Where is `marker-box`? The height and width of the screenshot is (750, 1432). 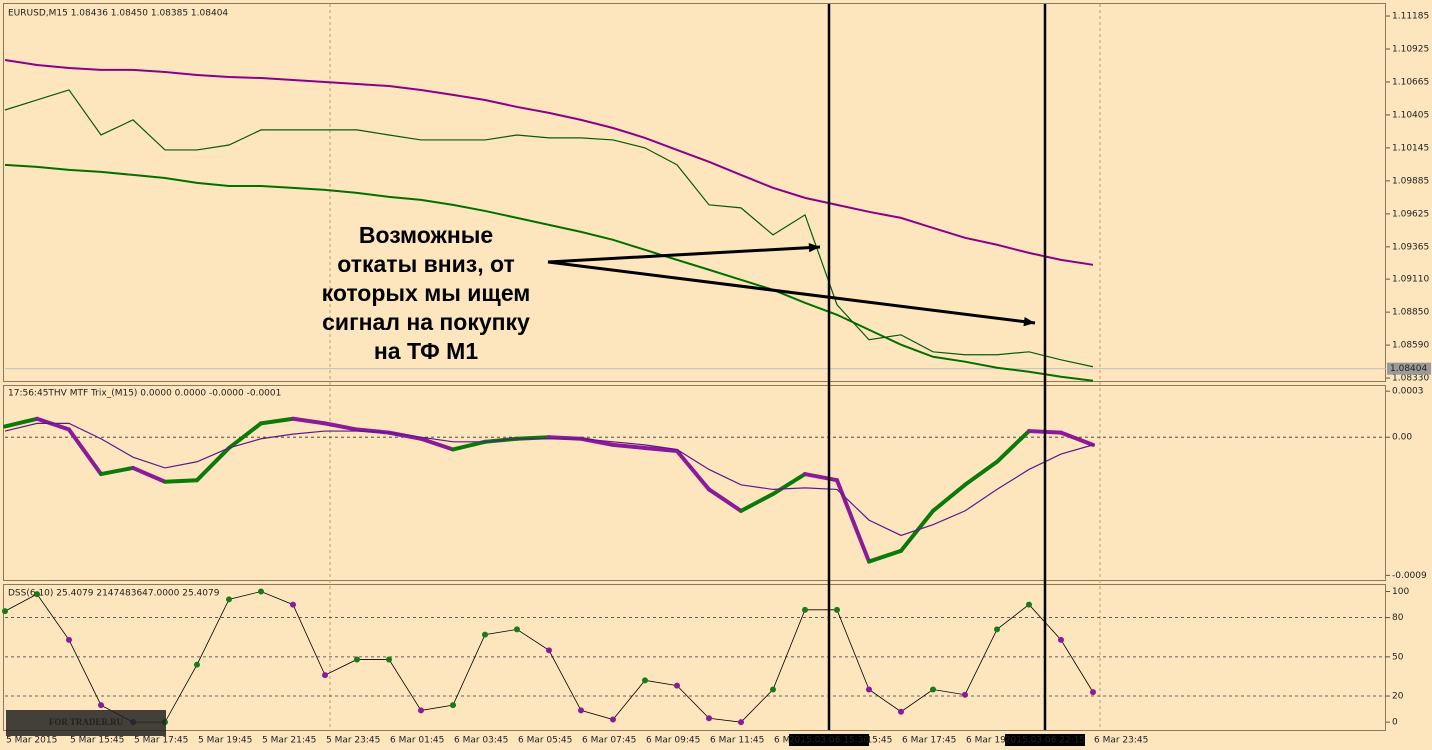 marker-box is located at coordinates (1045, 740).